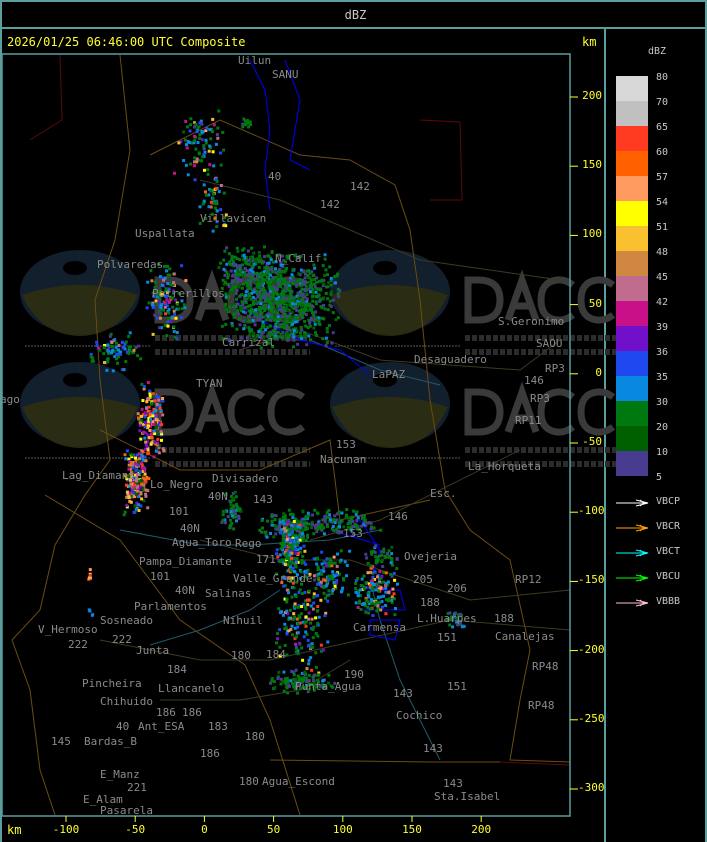 The height and width of the screenshot is (842, 707). I want to click on dacc-logo, so click(165, 414).